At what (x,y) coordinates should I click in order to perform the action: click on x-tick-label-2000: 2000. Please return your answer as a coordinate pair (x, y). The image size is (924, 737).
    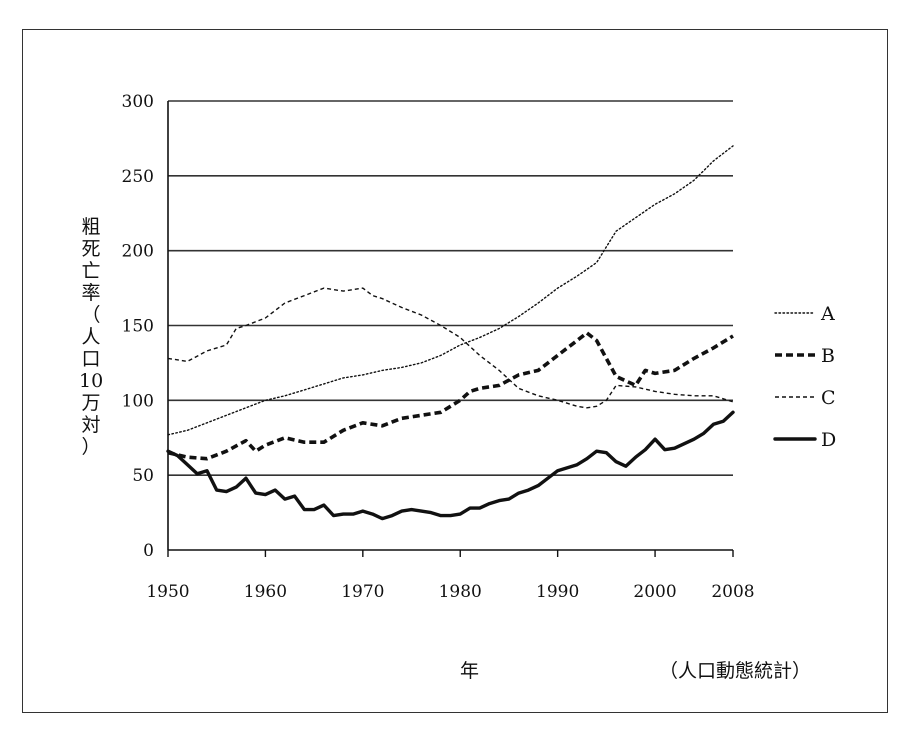
    Looking at the image, I should click on (654, 592).